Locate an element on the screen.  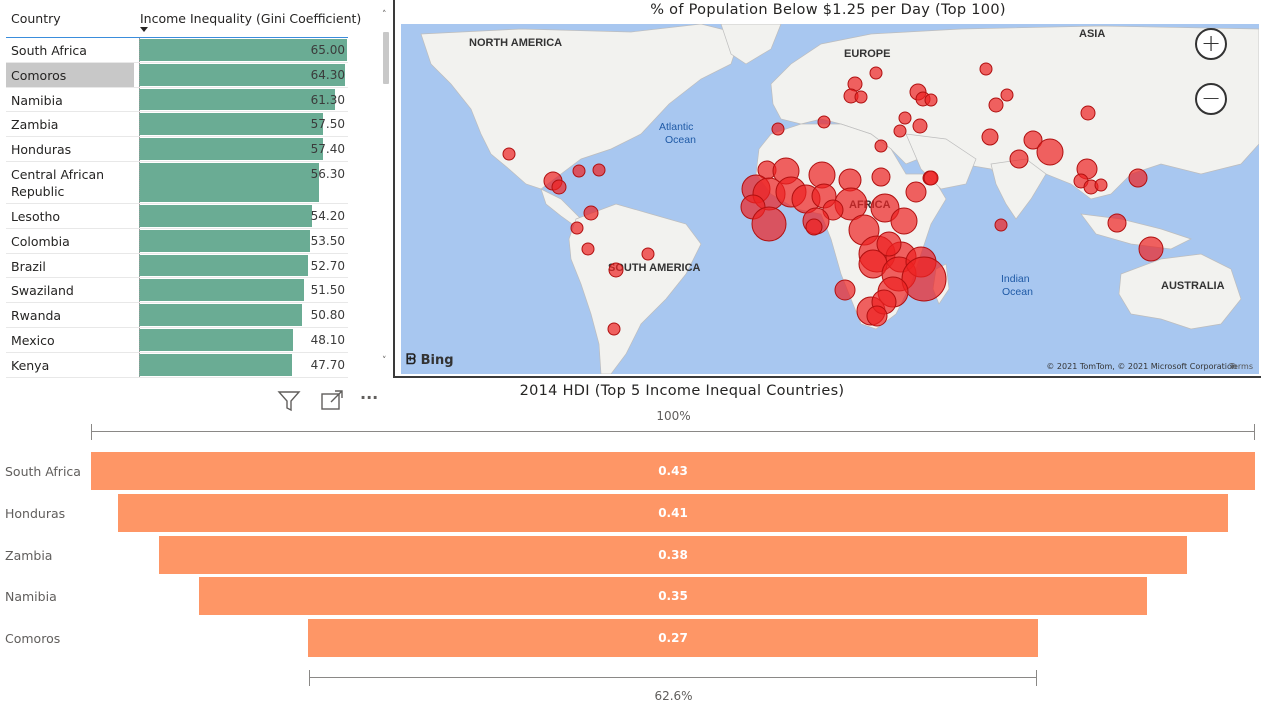
bing-logo: ᗸ Bing is located at coordinates (430, 360).